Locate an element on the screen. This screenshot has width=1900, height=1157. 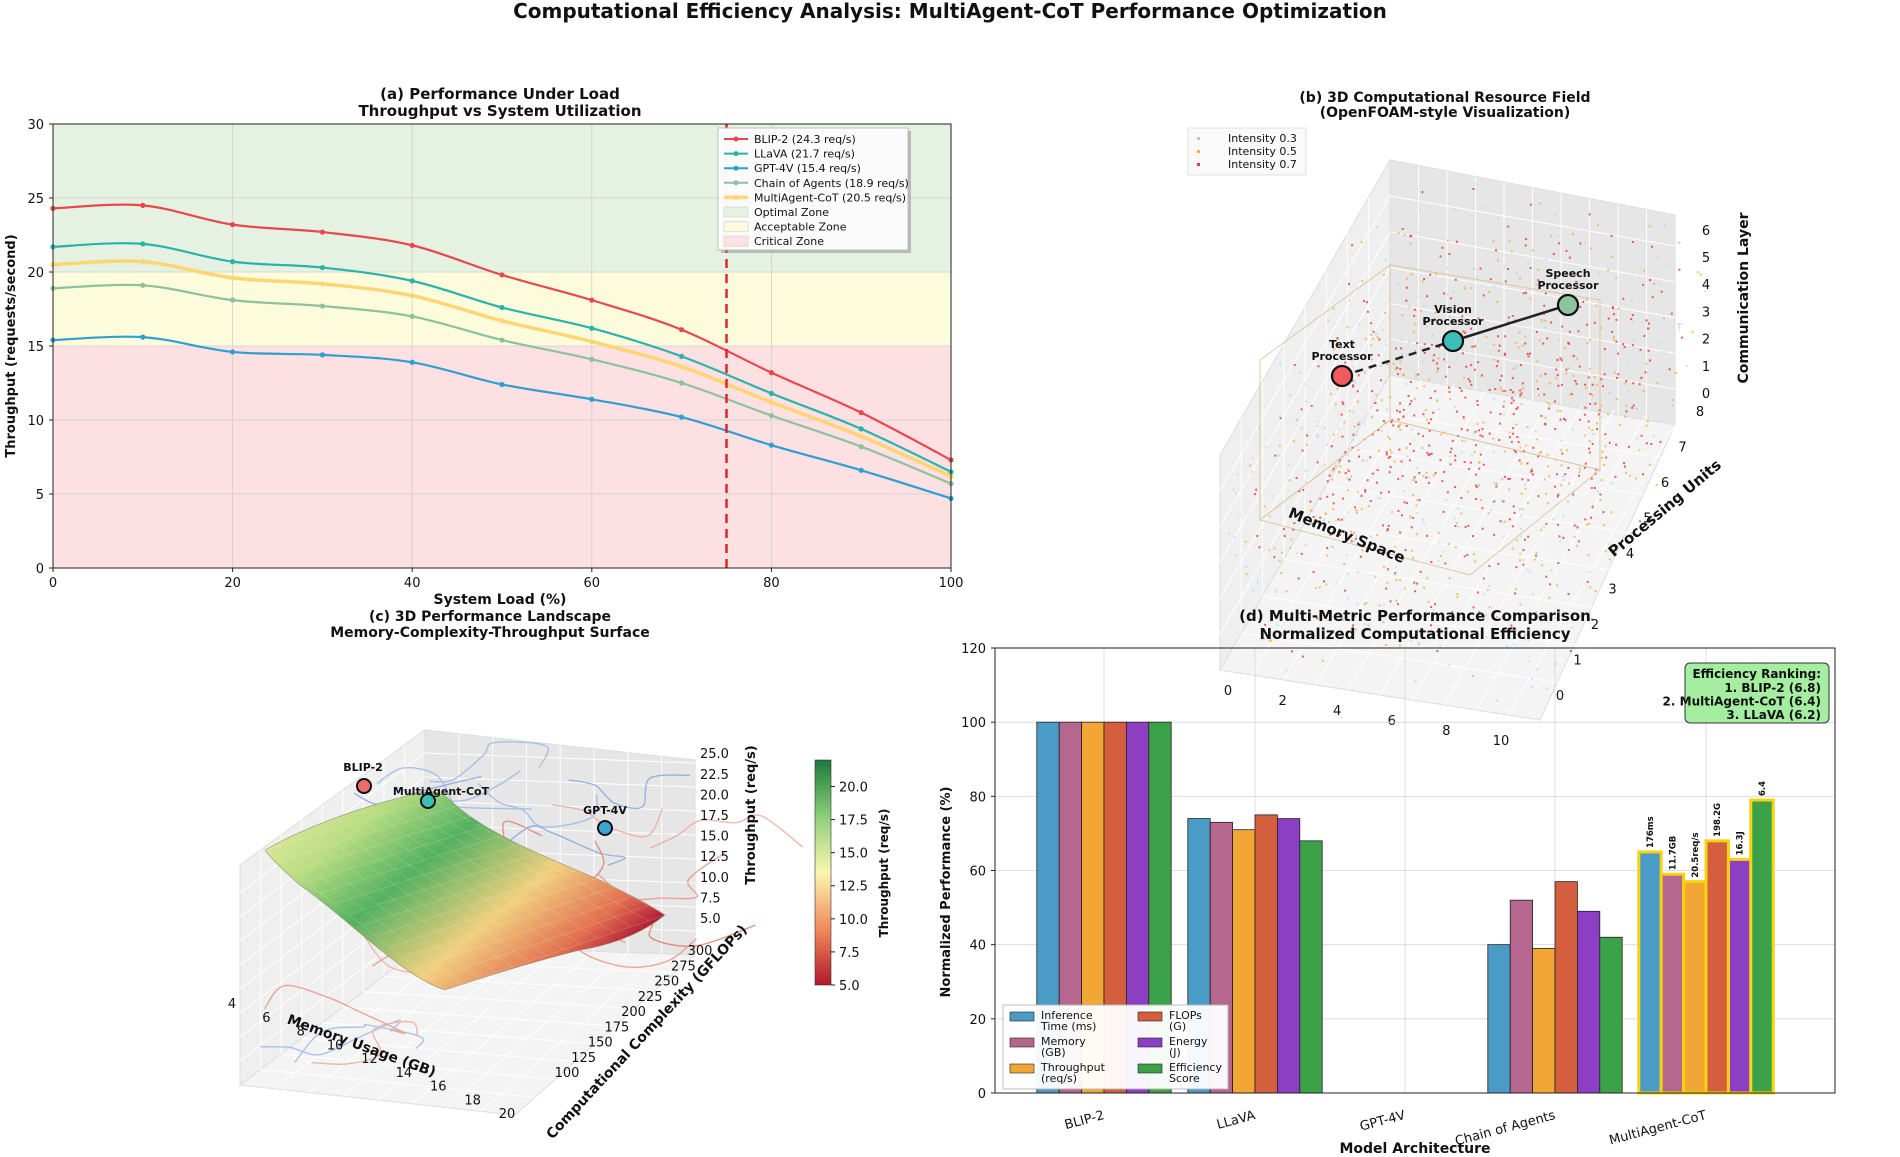
panel-a-legend-zone-label: Acceptable Zone is located at coordinates (800, 227).